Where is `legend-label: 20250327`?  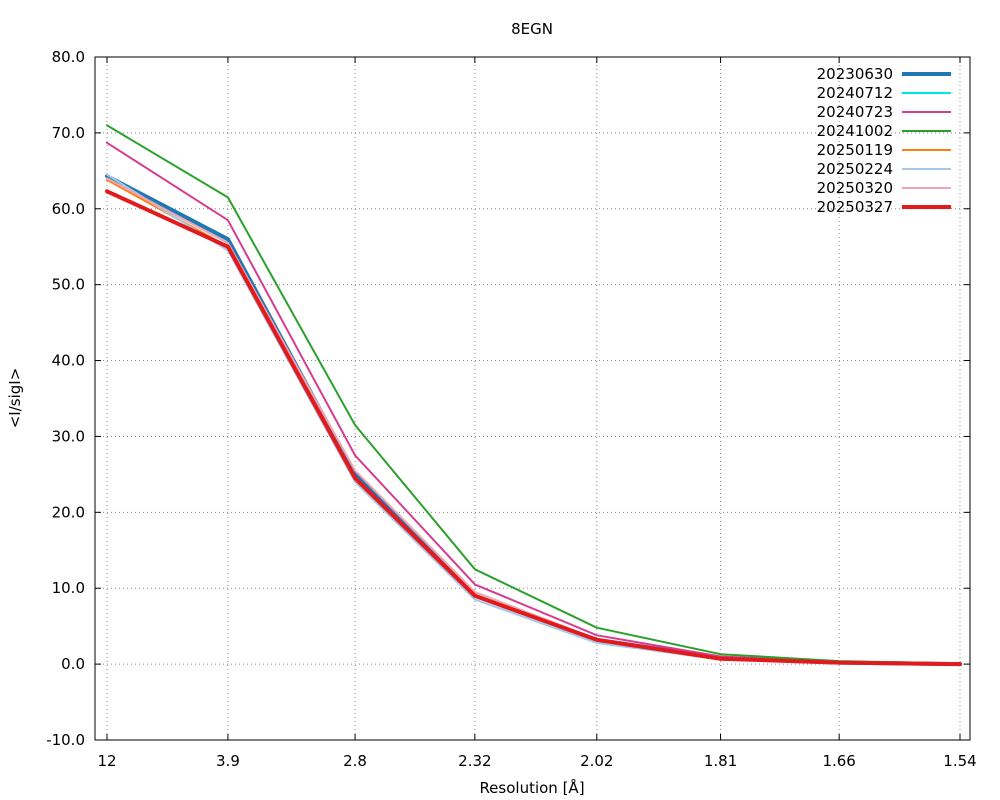
legend-label: 20250327 is located at coordinates (855, 207).